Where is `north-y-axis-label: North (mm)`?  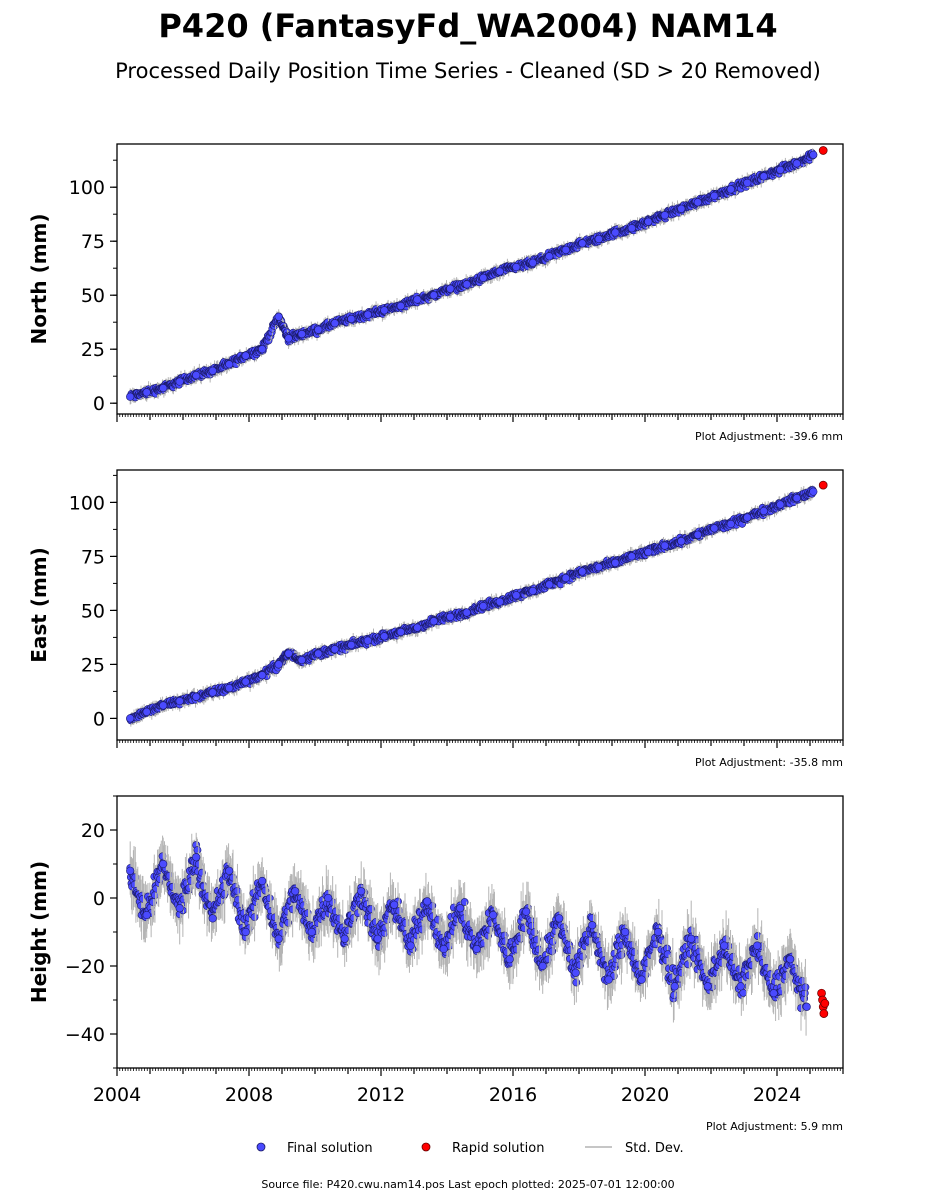 north-y-axis-label: North (mm) is located at coordinates (39, 278).